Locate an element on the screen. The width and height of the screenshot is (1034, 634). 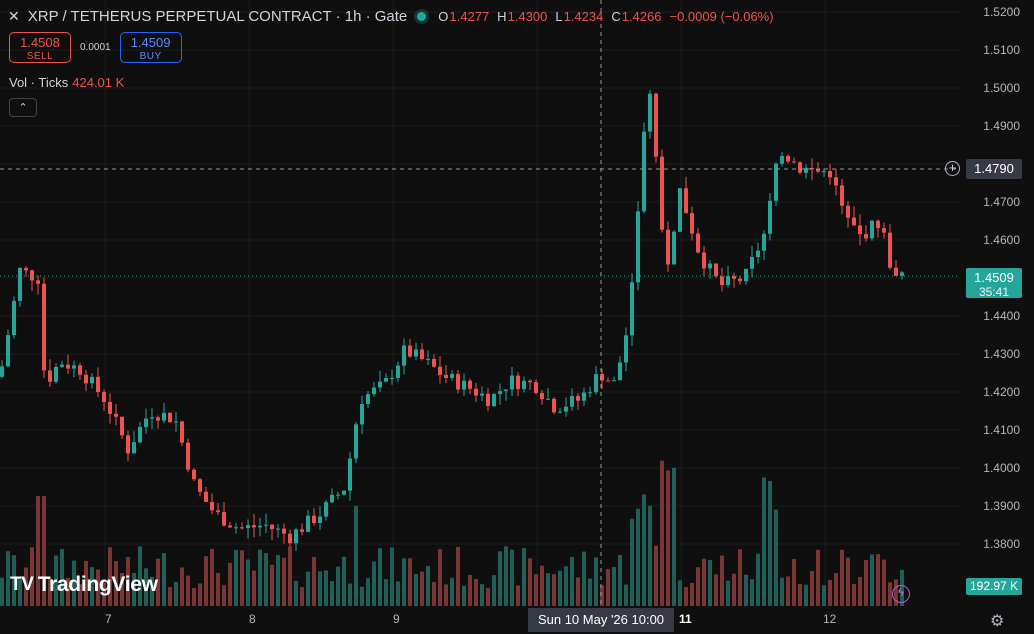
sell-button: 1.4508 SELL is located at coordinates (40, 47).